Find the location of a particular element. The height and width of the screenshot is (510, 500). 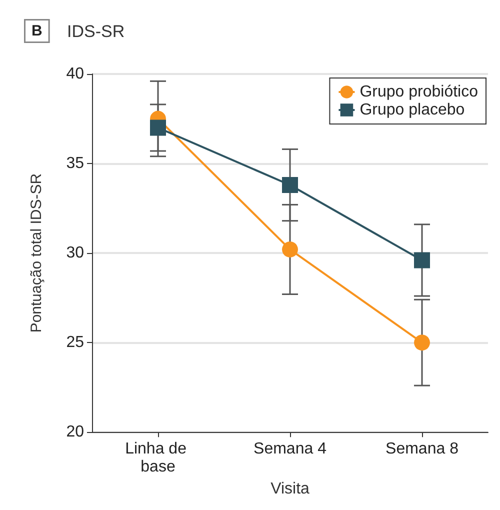

y-tick-label: 20 is located at coordinates (75, 432).